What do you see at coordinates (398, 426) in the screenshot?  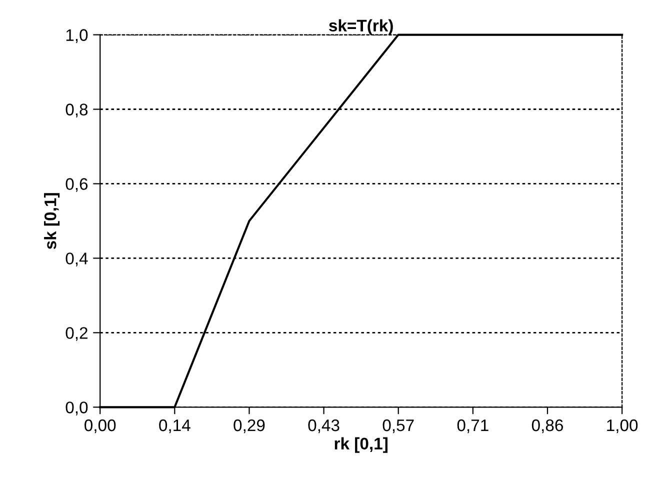 I see `x-tick-label: 0,57` at bounding box center [398, 426].